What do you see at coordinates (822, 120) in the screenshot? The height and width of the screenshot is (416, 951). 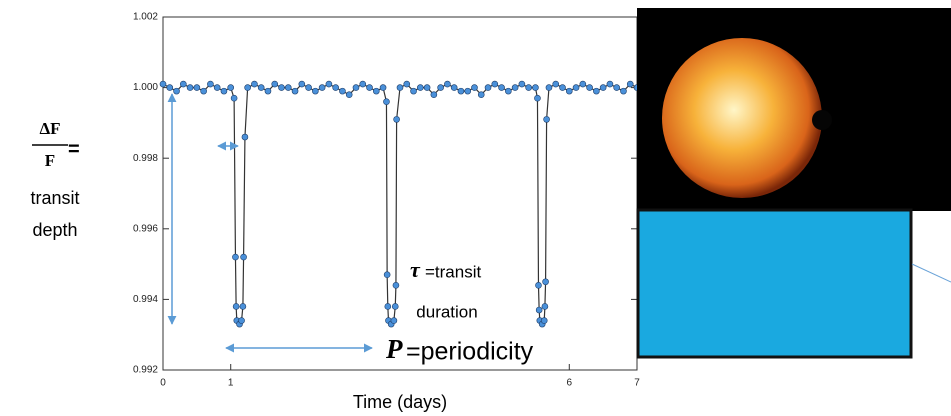 I see `planet` at bounding box center [822, 120].